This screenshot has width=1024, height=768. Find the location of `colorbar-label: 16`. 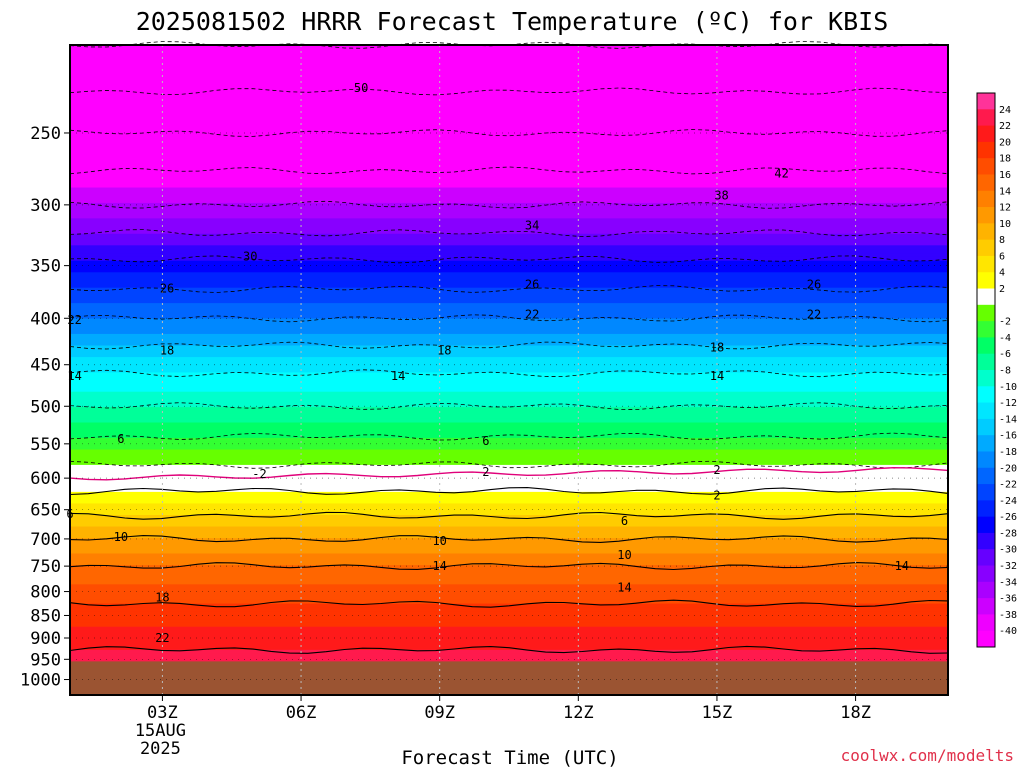

colorbar-label: 16 is located at coordinates (1005, 175).